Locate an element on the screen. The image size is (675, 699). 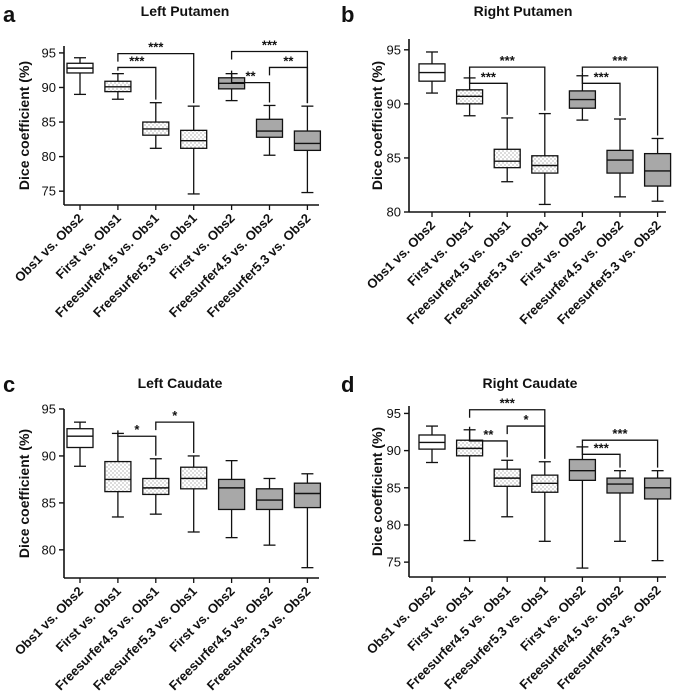
y-tick-label: 90 is located at coordinates (49, 455).